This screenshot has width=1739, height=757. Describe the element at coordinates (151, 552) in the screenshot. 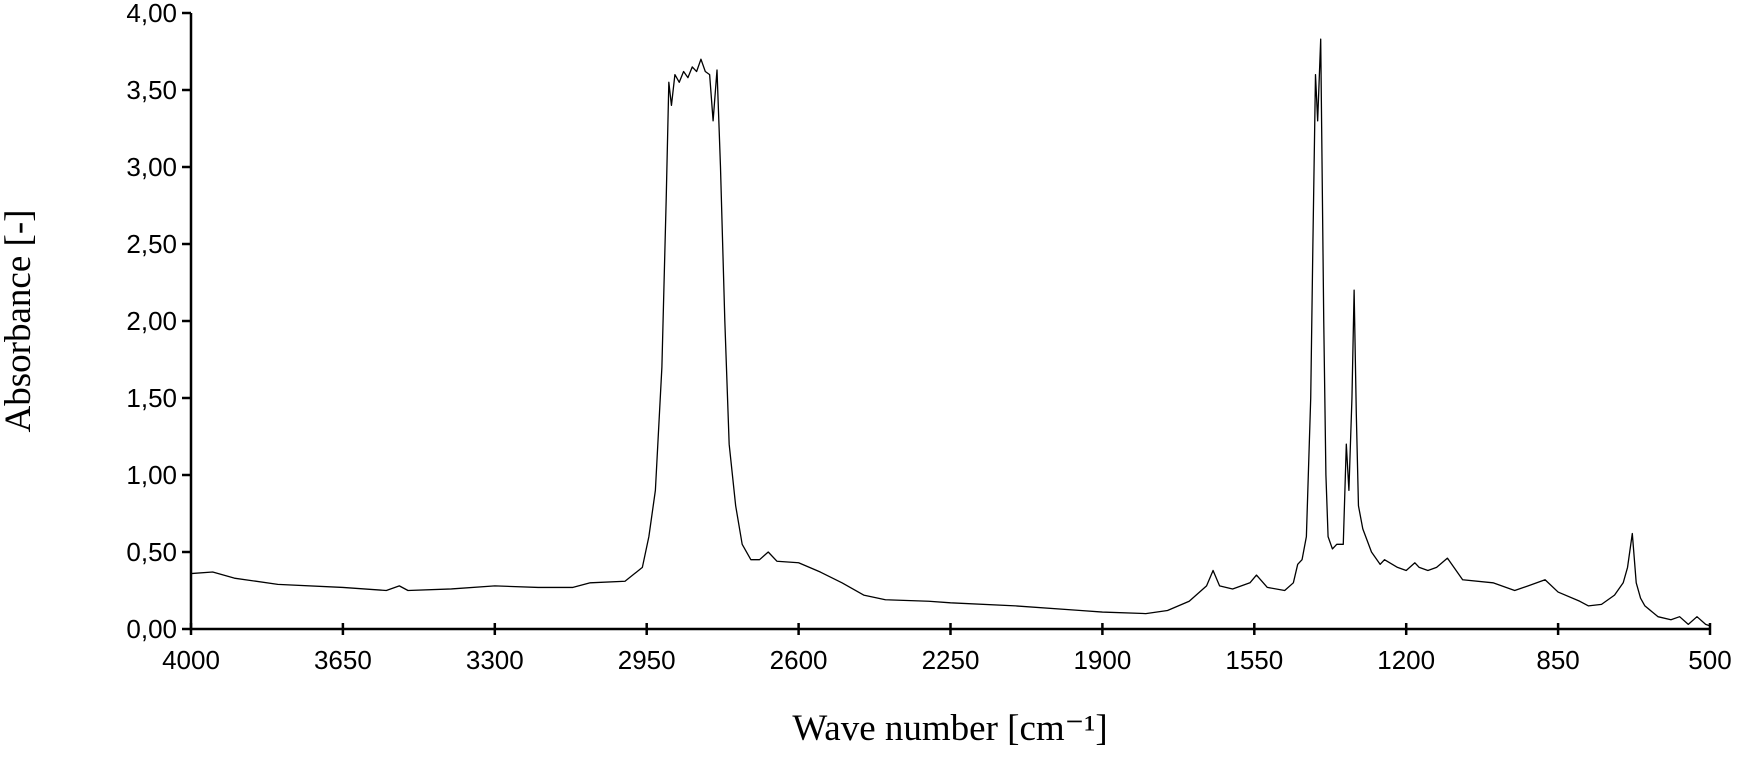

I see `y-tick-label: 0,50` at that location.